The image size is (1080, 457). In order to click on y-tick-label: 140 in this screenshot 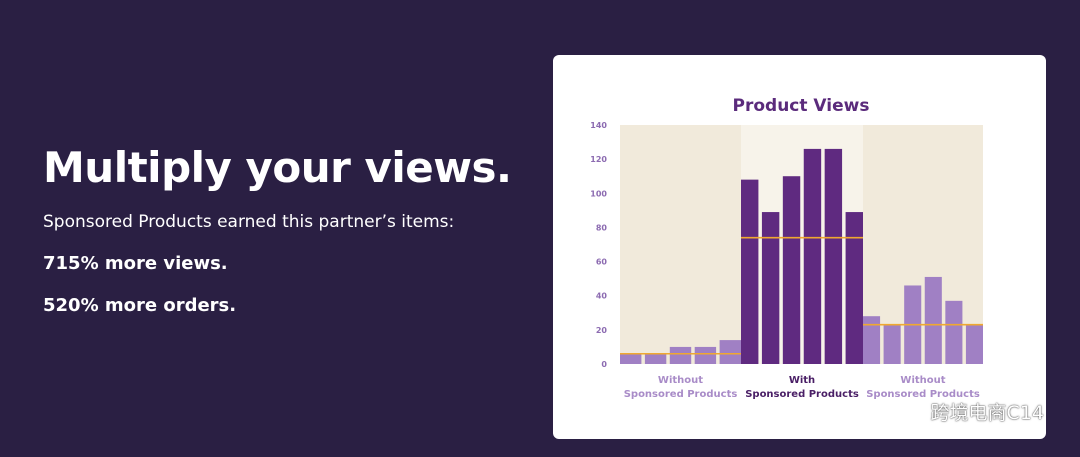, I will do `click(598, 125)`.